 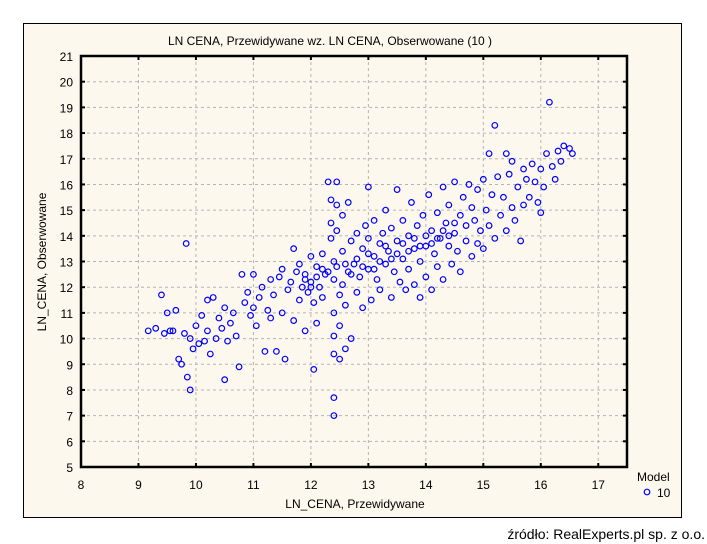 What do you see at coordinates (69, 468) in the screenshot?
I see `y-tick-label: 5` at bounding box center [69, 468].